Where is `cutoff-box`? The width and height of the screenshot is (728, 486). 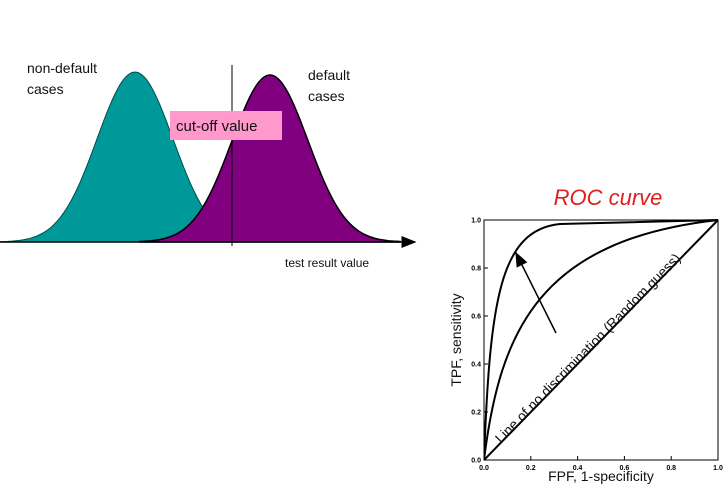 cutoff-box is located at coordinates (226, 125).